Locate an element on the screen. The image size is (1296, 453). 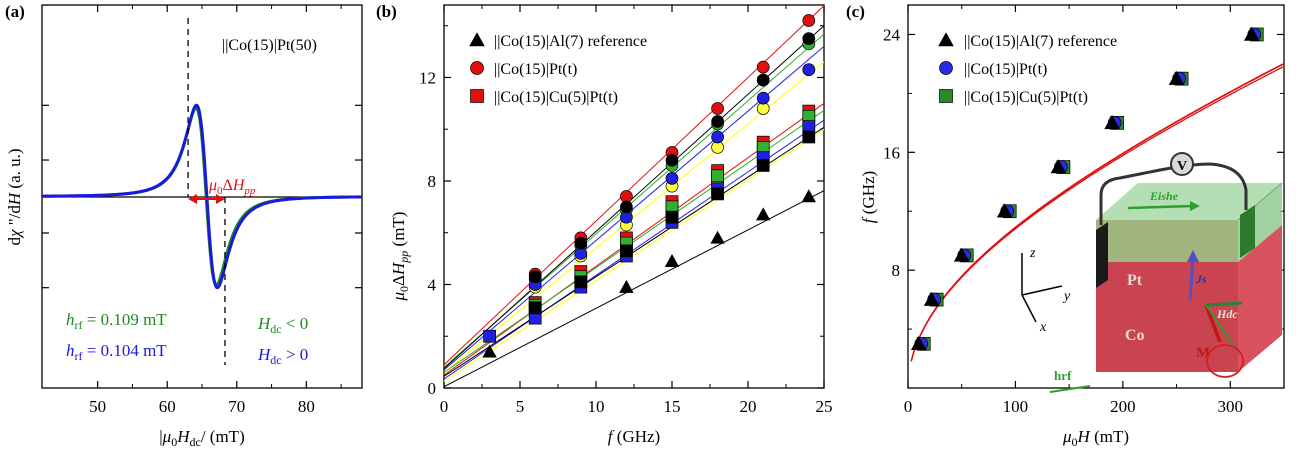
pt-layer-front is located at coordinates (1167, 241).